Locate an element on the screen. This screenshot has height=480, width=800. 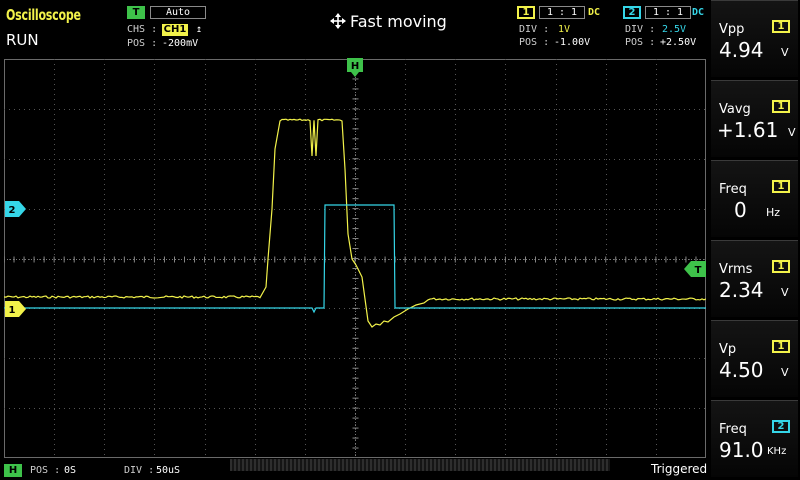
measurement-name: Vpp is located at coordinates (732, 29).